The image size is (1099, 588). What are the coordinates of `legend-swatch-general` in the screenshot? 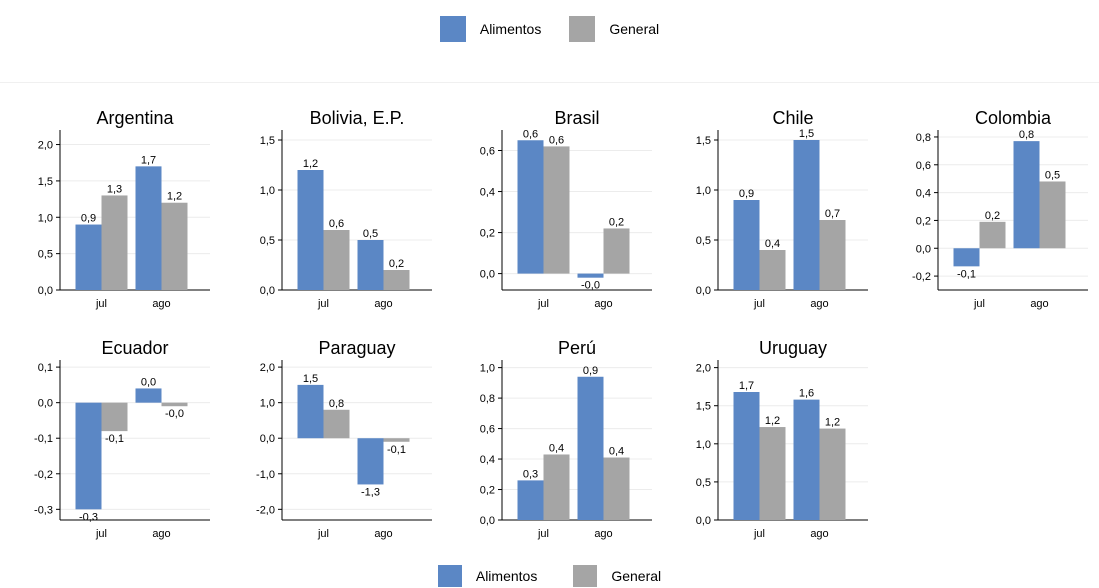 It's located at (582, 29).